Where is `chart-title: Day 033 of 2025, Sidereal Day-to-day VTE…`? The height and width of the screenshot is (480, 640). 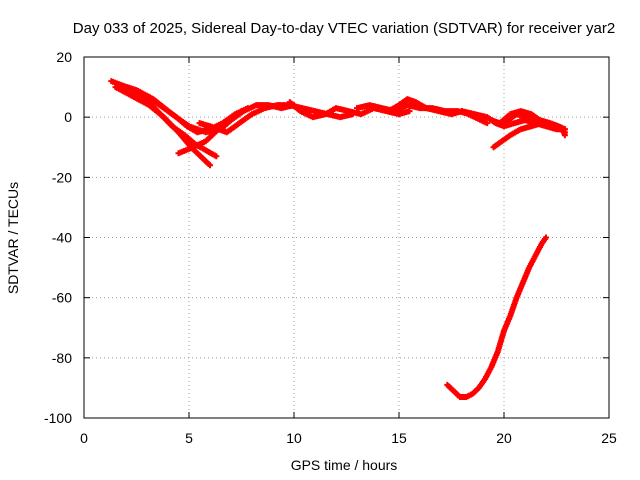 chart-title: Day 033 of 2025, Sidereal Day-to-day VTE… is located at coordinates (344, 28).